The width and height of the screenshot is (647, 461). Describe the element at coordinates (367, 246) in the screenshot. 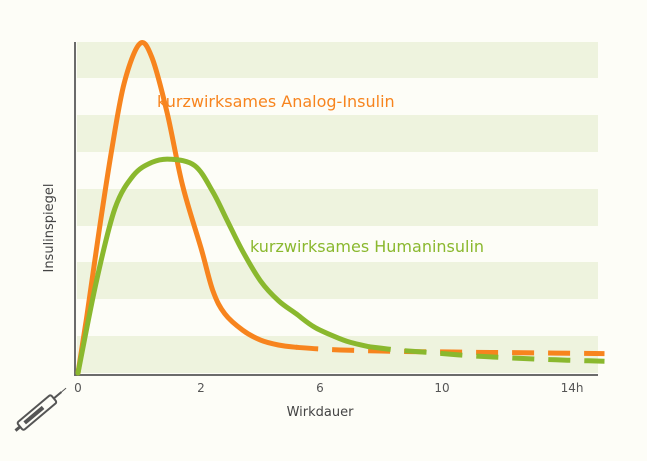

I see `series-label-human: kurzwirksames Humaninsulin` at that location.